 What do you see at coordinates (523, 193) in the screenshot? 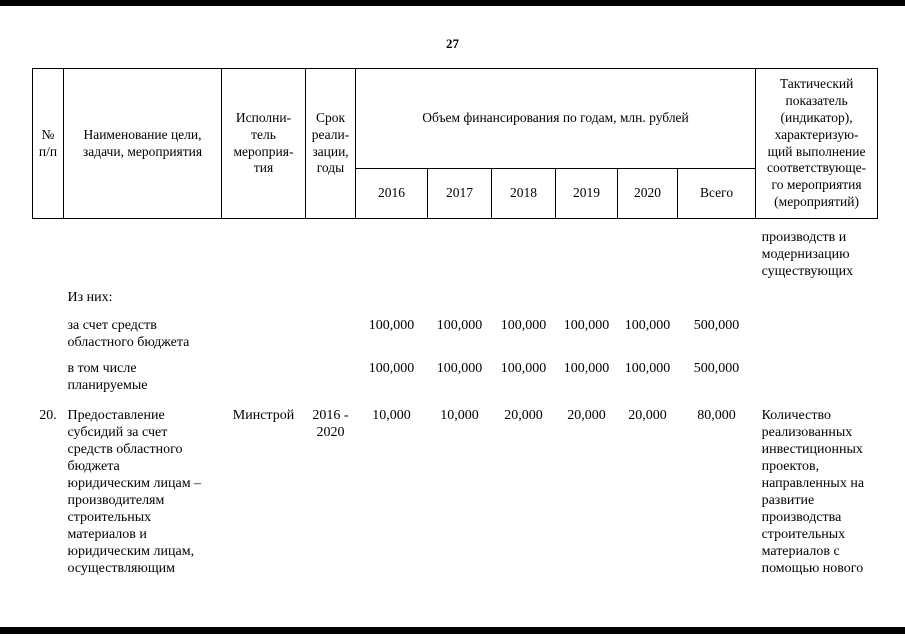
I see `header-year-2018: 2018` at bounding box center [523, 193].